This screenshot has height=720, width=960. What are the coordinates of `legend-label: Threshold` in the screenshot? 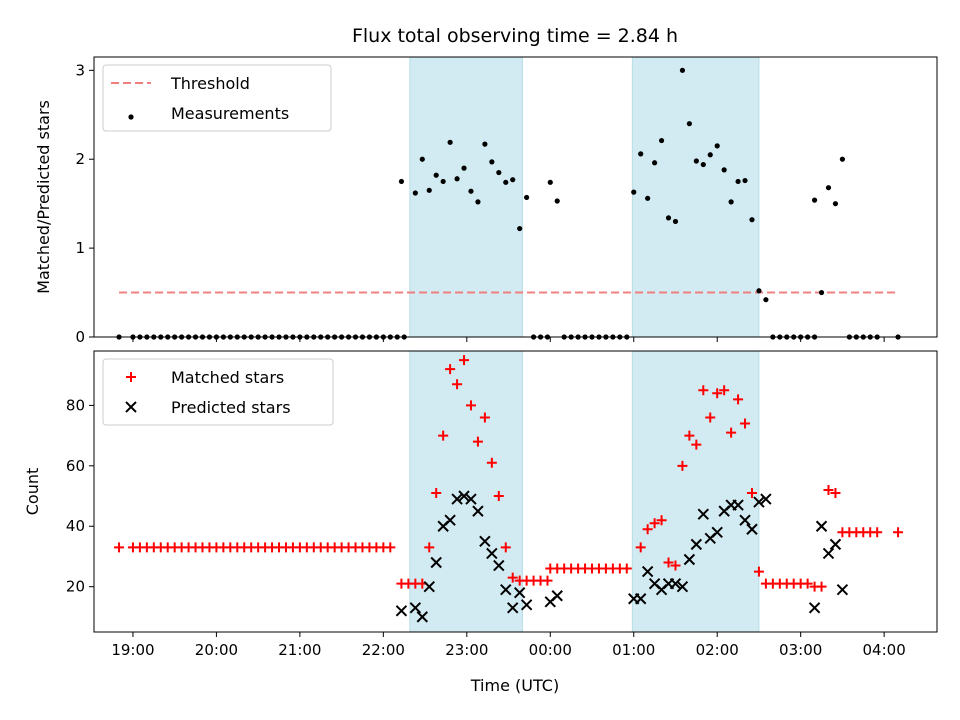 It's located at (210, 83).